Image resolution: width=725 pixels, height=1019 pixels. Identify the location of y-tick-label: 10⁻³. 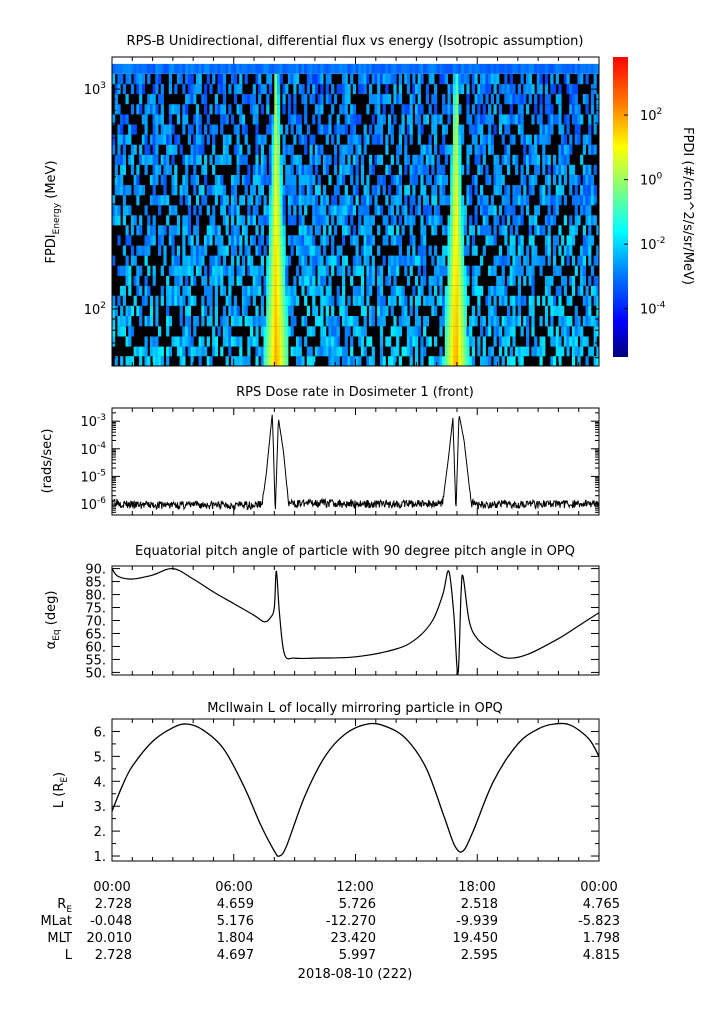
(93, 421).